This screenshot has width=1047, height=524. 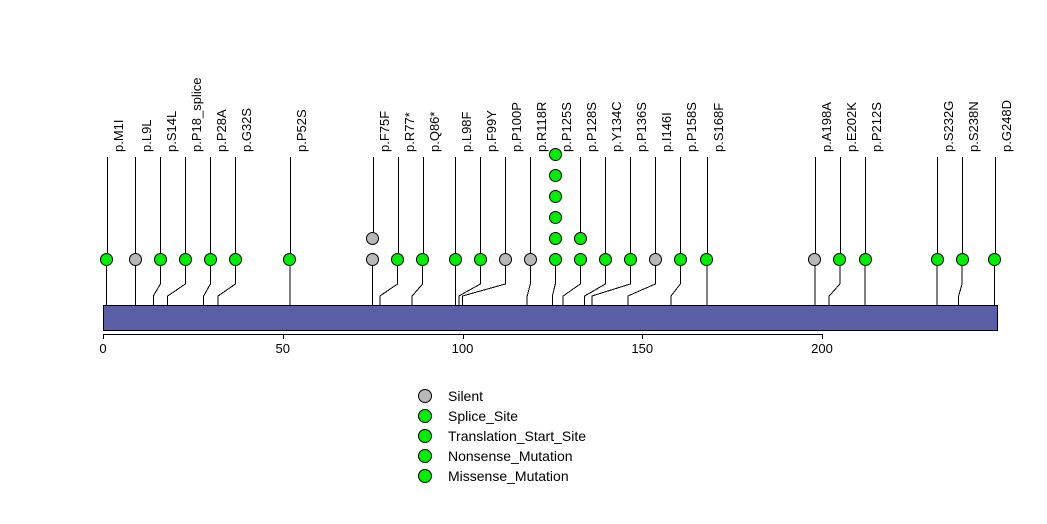 I want to click on legend-label: Missense_Mutation, so click(x=508, y=476).